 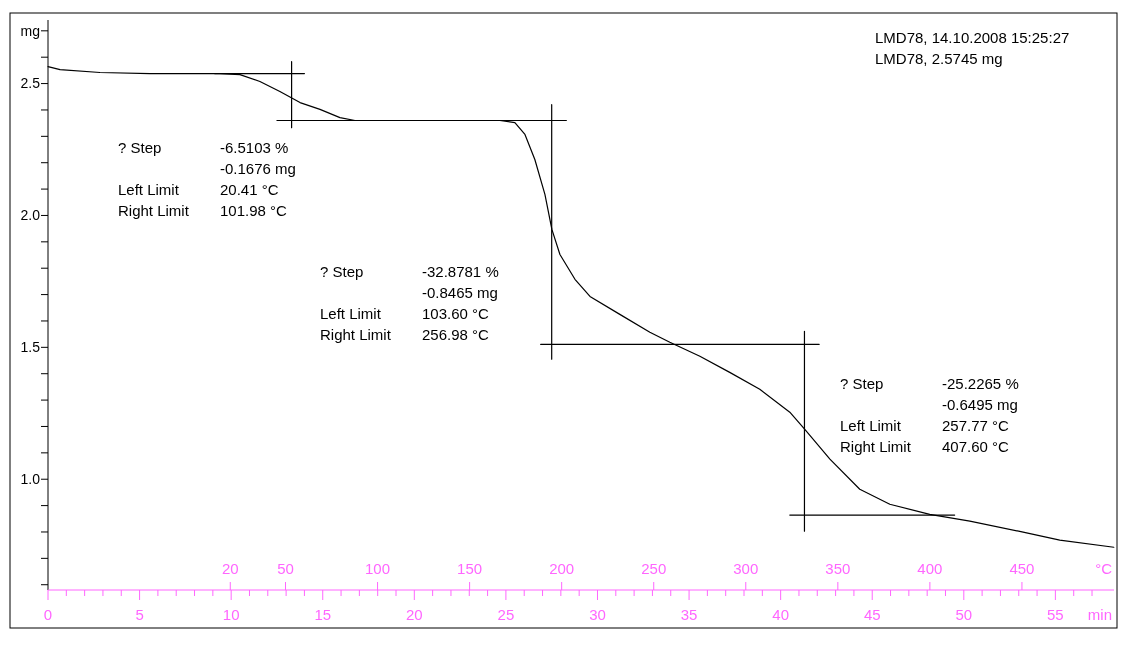 What do you see at coordinates (460, 292) in the screenshot?
I see `annotation: -0.8465 mg` at bounding box center [460, 292].